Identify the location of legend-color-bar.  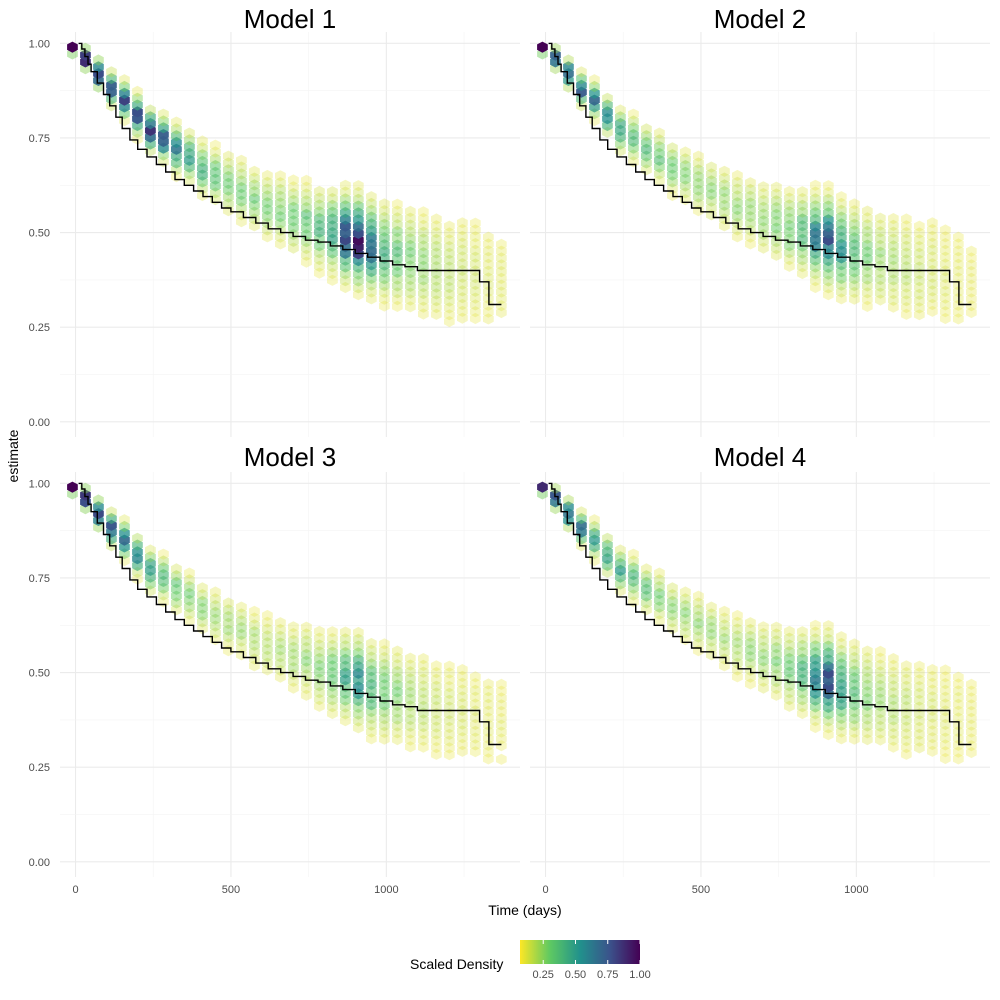
(580, 952).